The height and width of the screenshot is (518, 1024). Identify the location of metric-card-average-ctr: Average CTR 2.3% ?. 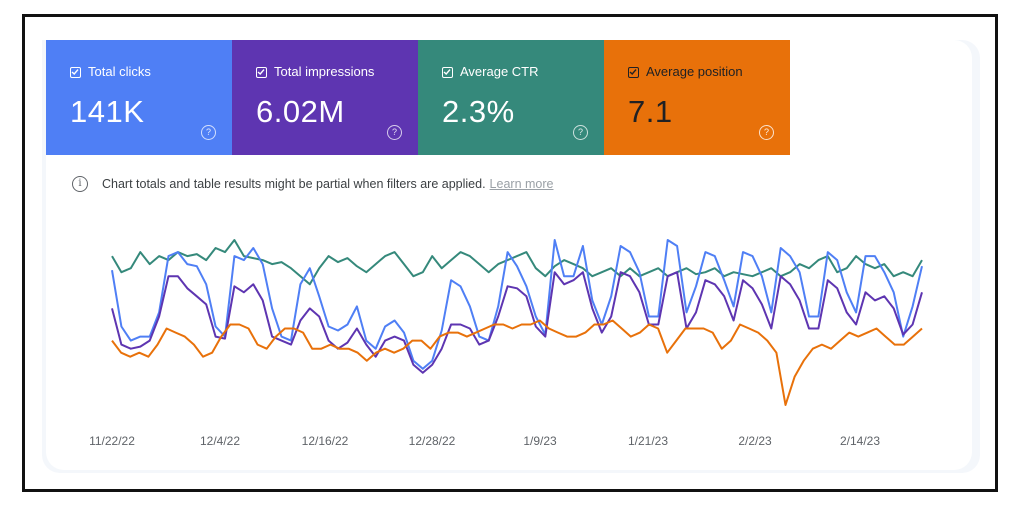
(511, 97).